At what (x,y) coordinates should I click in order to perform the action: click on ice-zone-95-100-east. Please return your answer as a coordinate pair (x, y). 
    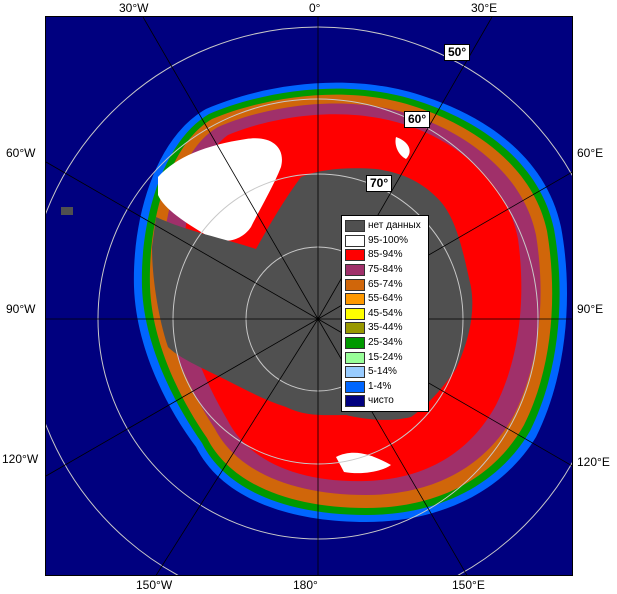
    Looking at the image, I should click on (402, 148).